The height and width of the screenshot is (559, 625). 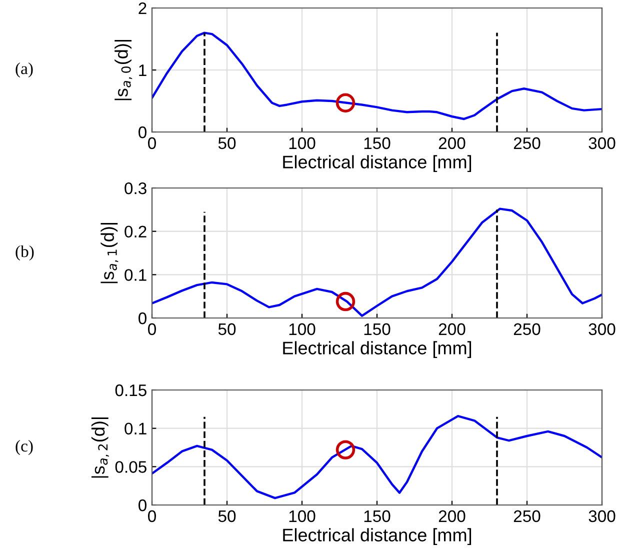 I want to click on y-axis-title: |s$_{a,1}$(d)|, so click(x=109, y=253).